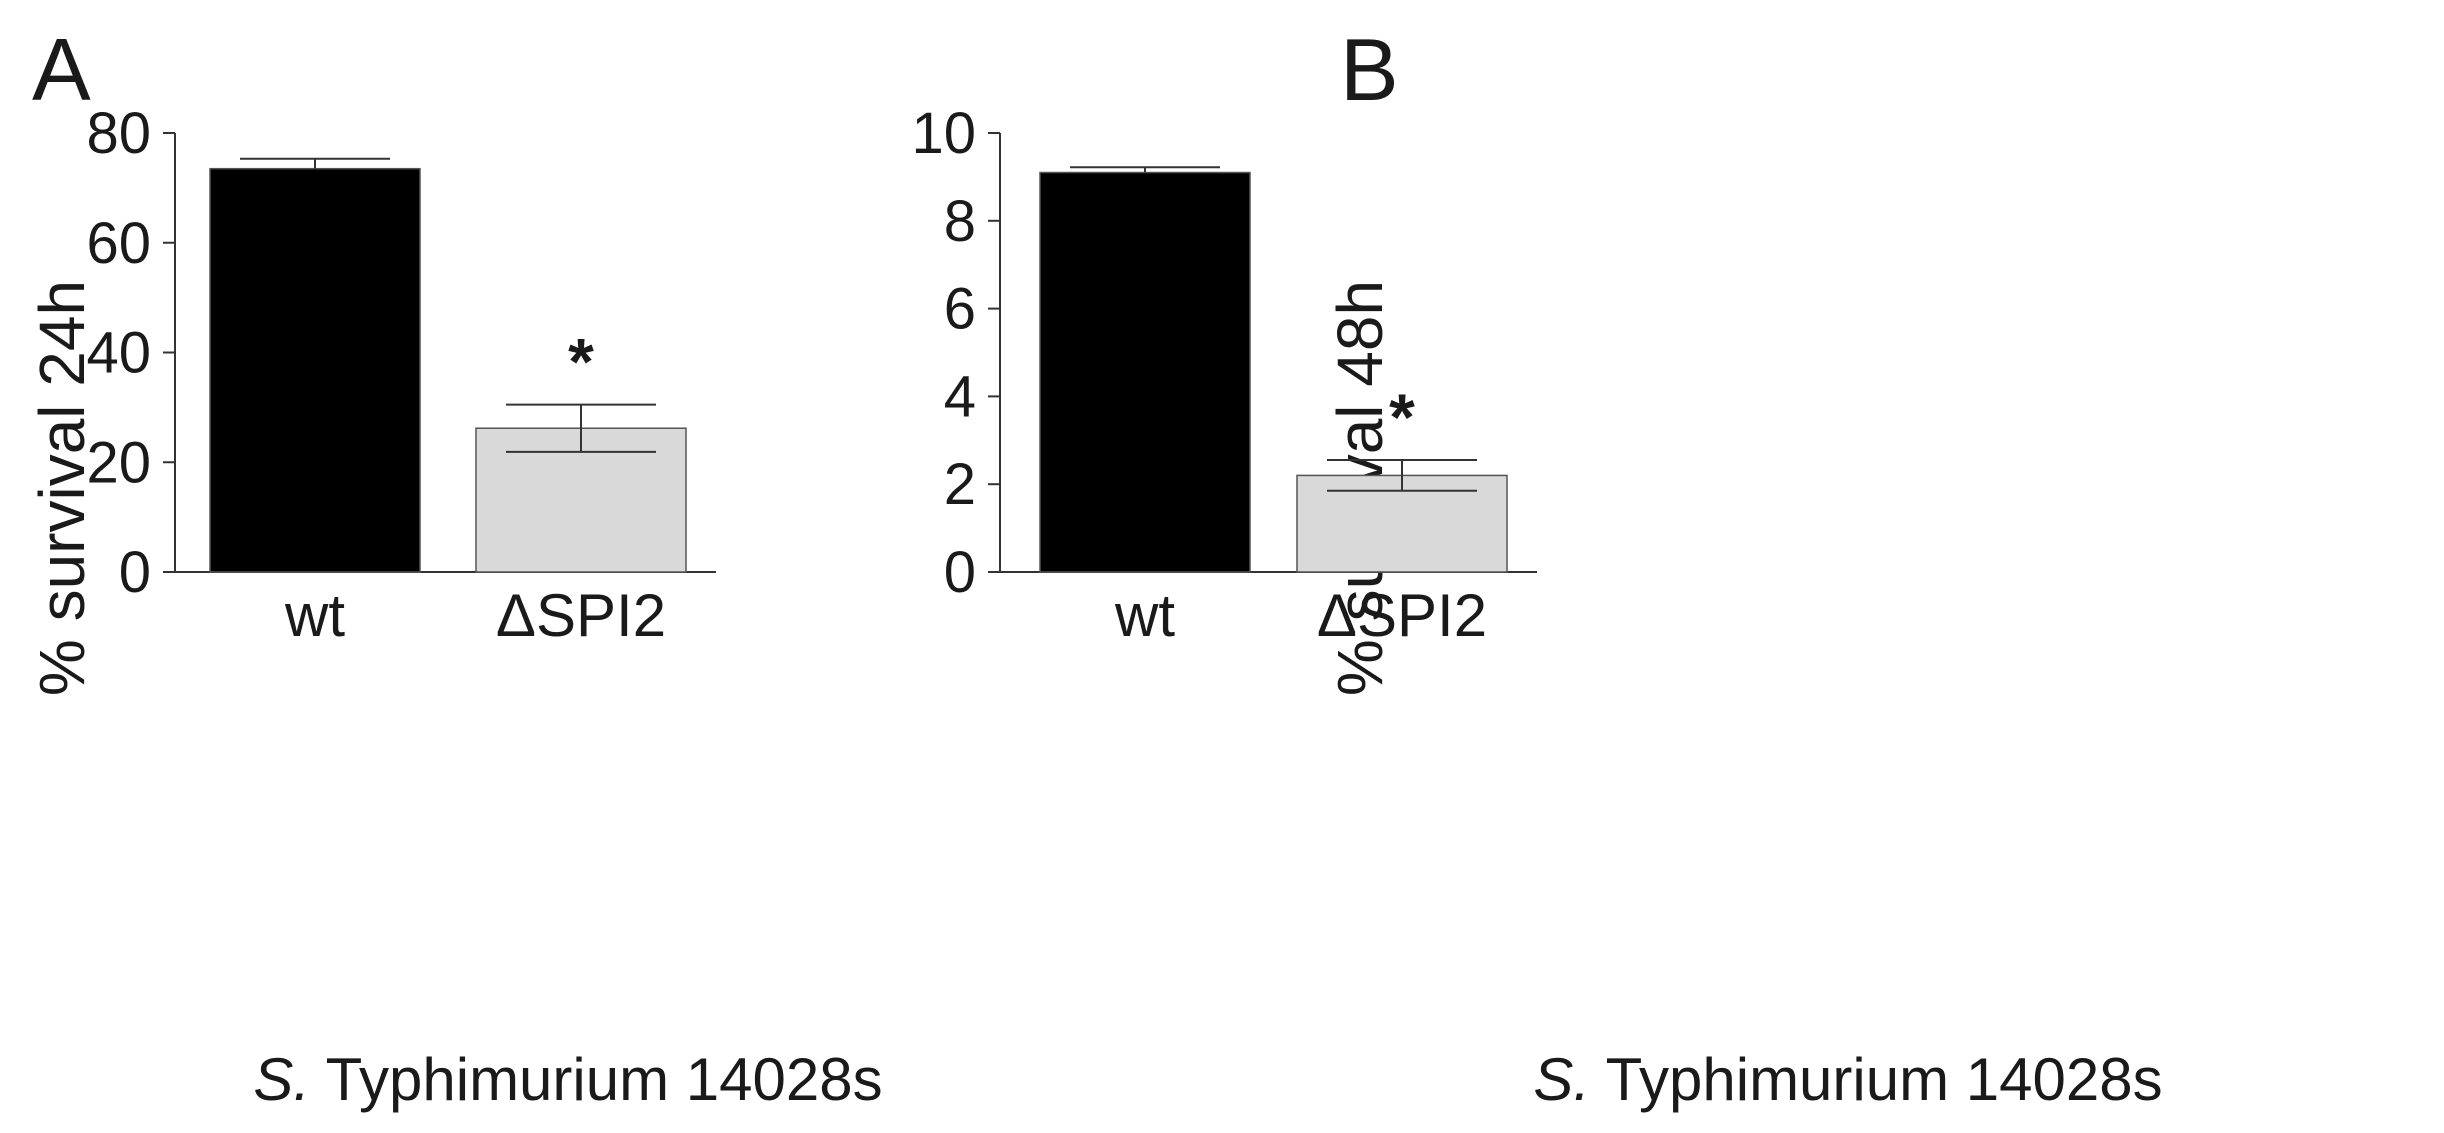  What do you see at coordinates (281, 1079) in the screenshot?
I see `panel-a-x-axis-title-italic: S.` at bounding box center [281, 1079].